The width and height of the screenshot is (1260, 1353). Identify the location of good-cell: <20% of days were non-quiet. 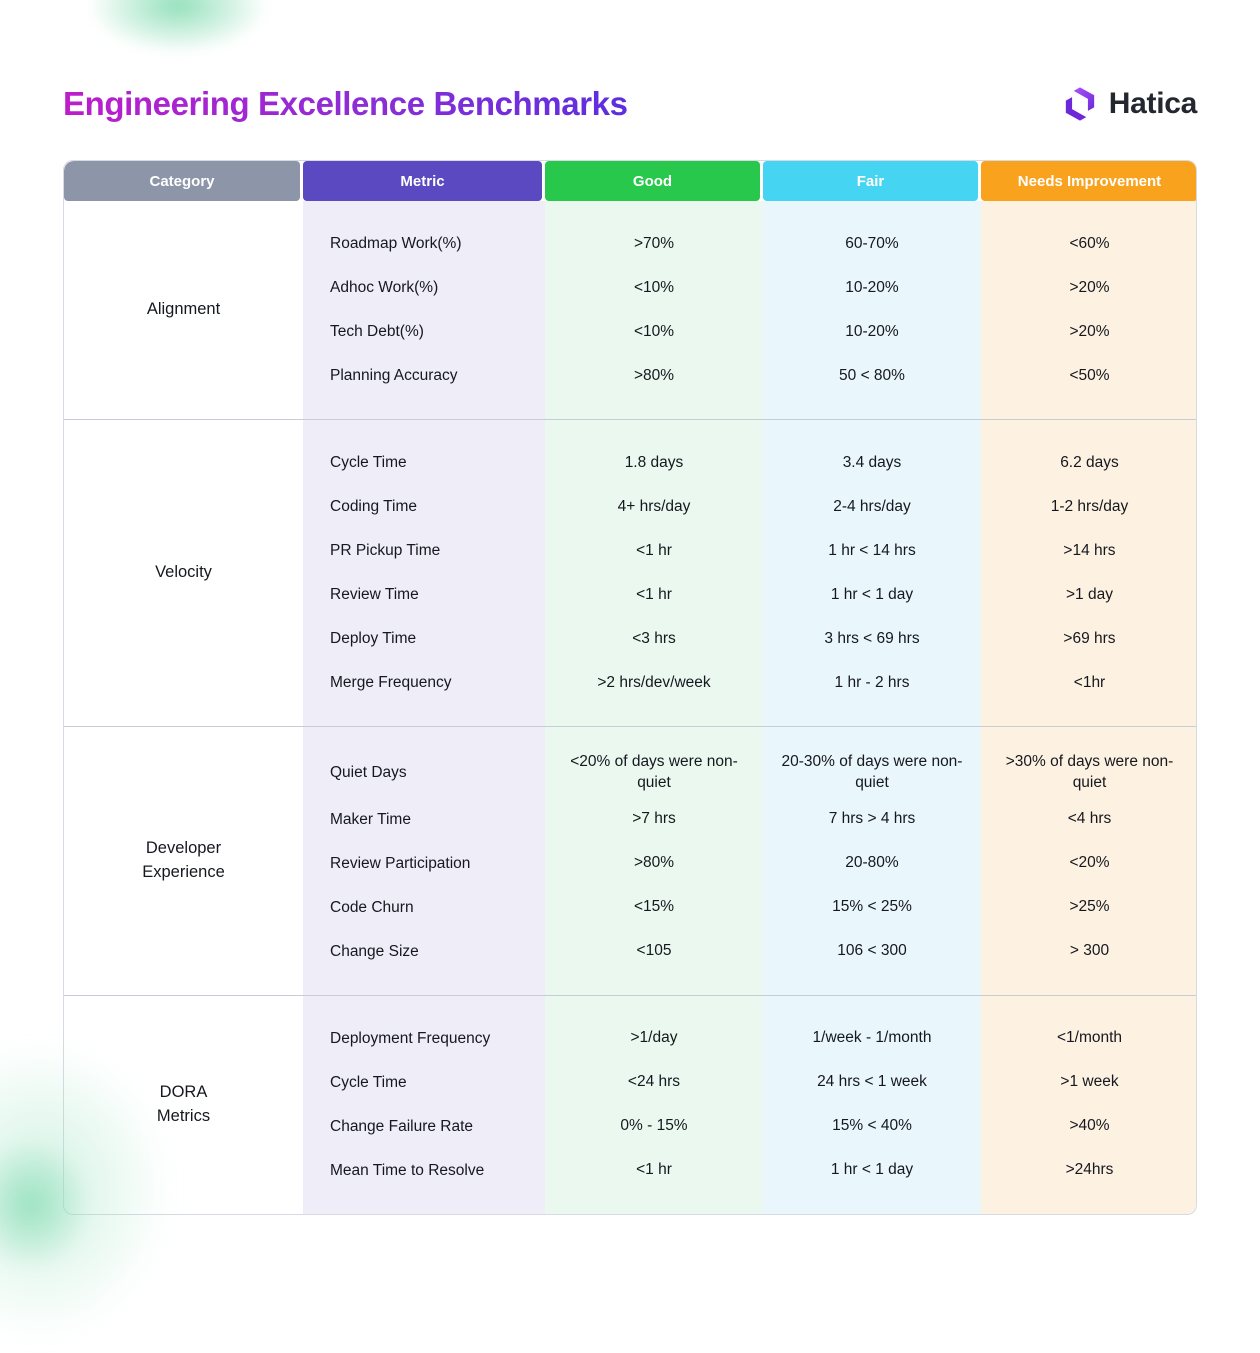
(654, 772).